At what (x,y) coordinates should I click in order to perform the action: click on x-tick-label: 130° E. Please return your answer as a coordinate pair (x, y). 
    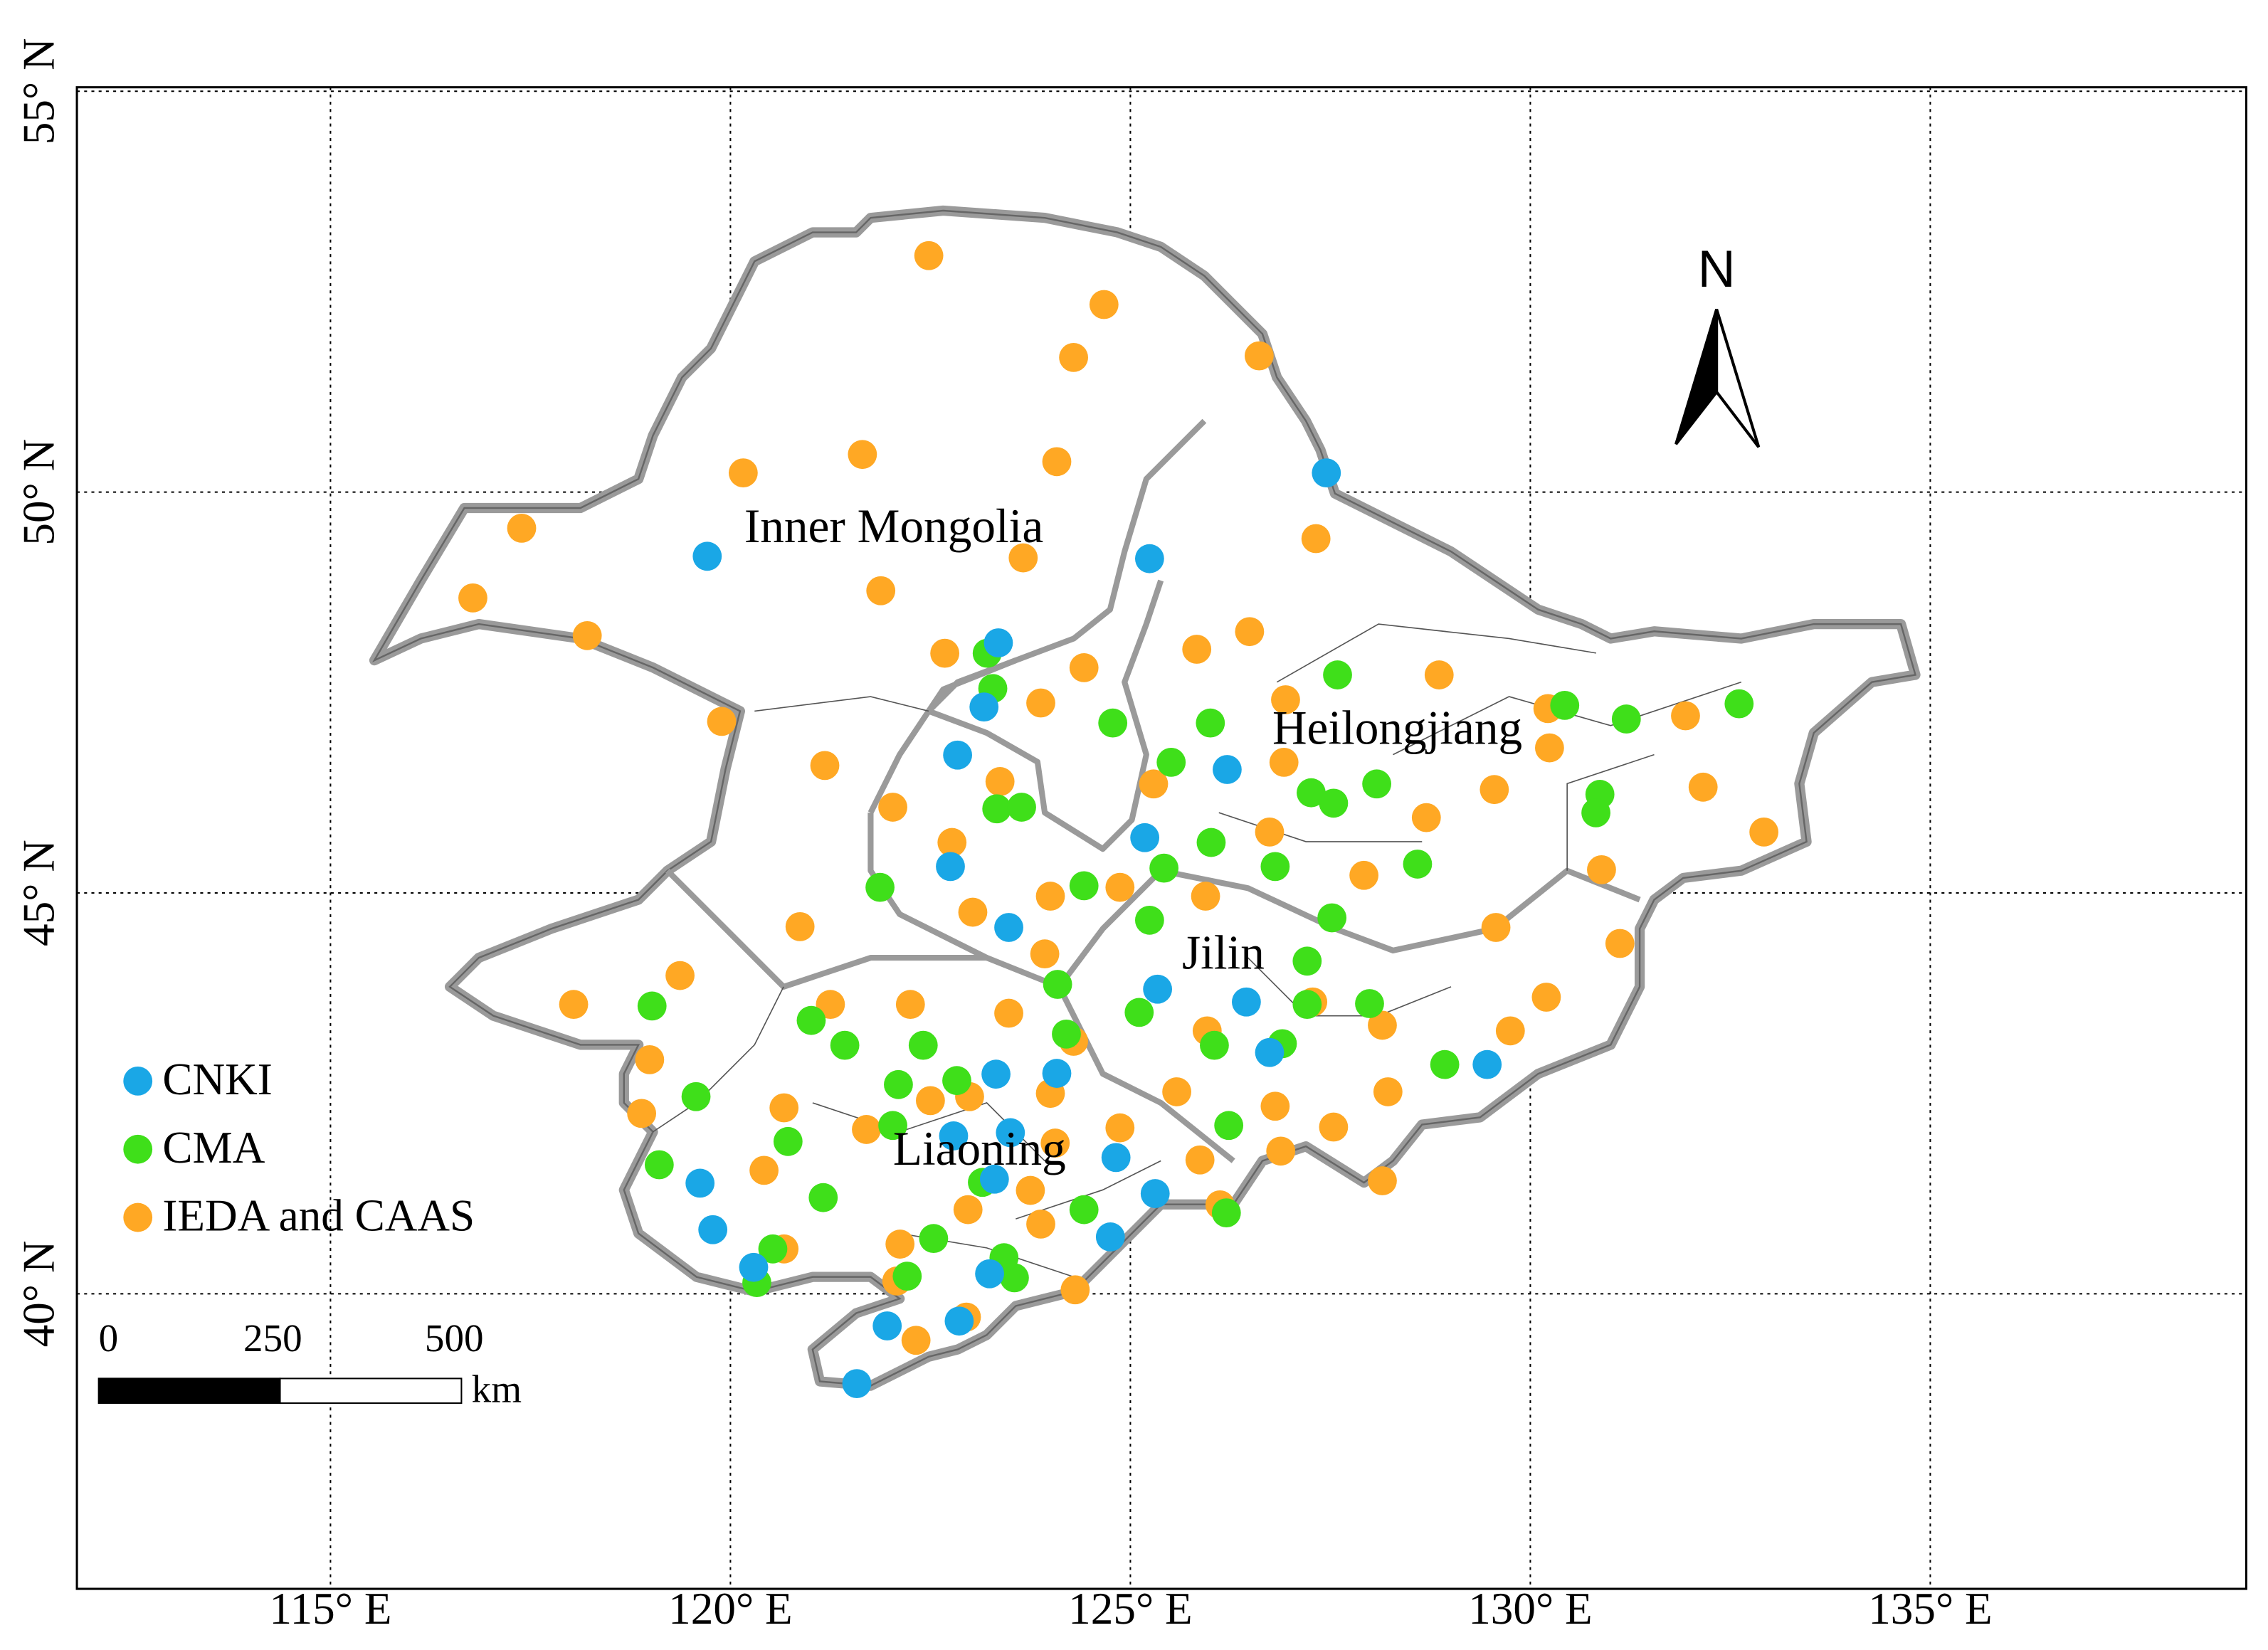
    Looking at the image, I should click on (1530, 1609).